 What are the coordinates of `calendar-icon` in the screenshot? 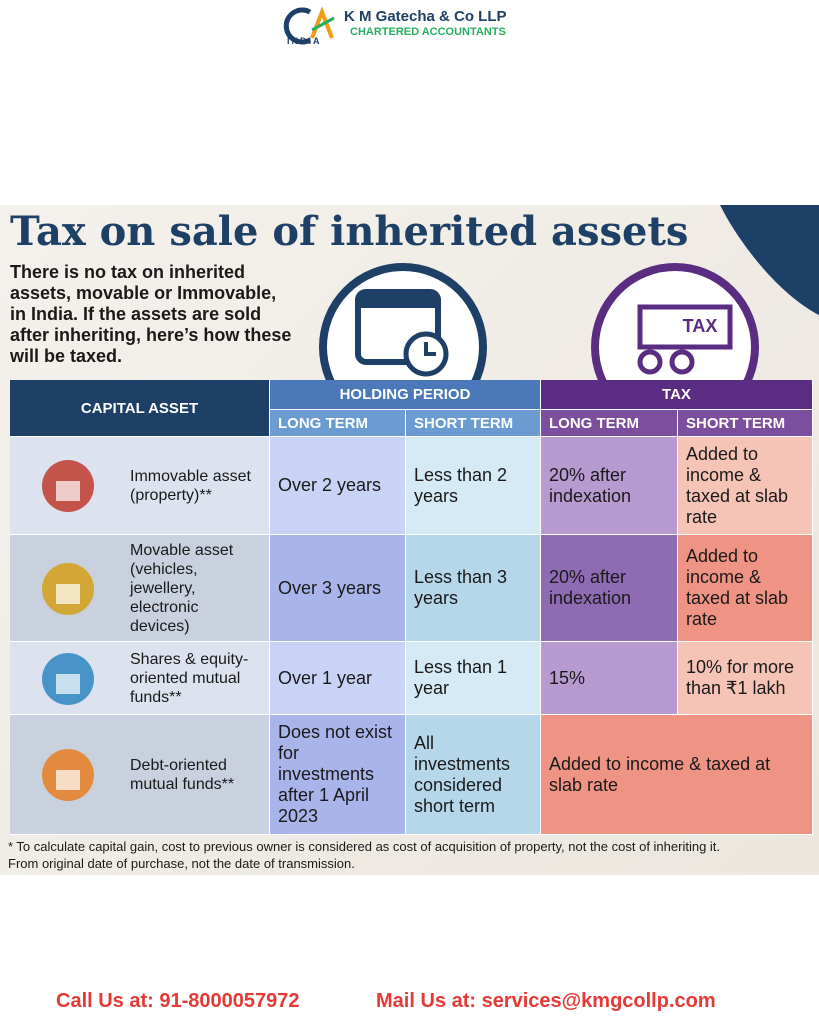 It's located at (403, 325).